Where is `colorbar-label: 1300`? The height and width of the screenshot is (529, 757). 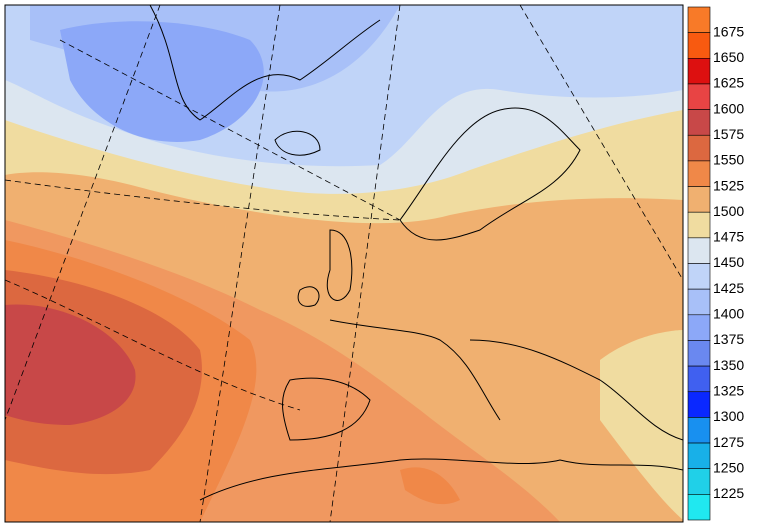
colorbar-label: 1300 is located at coordinates (728, 416).